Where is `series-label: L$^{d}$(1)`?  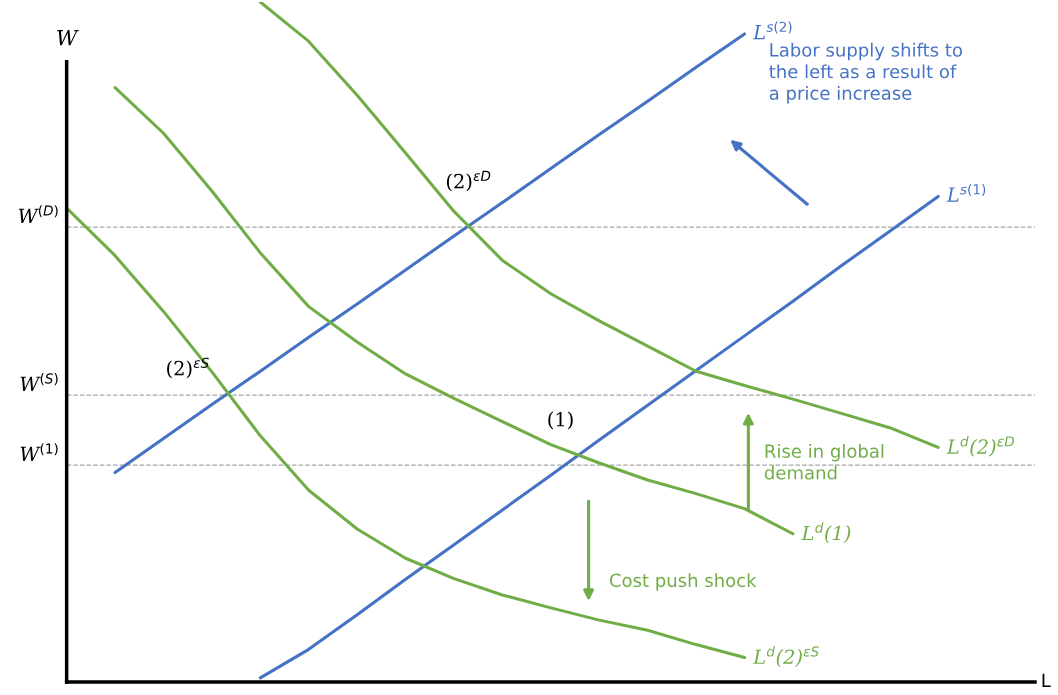 series-label: L$^{d}$(1) is located at coordinates (826, 533).